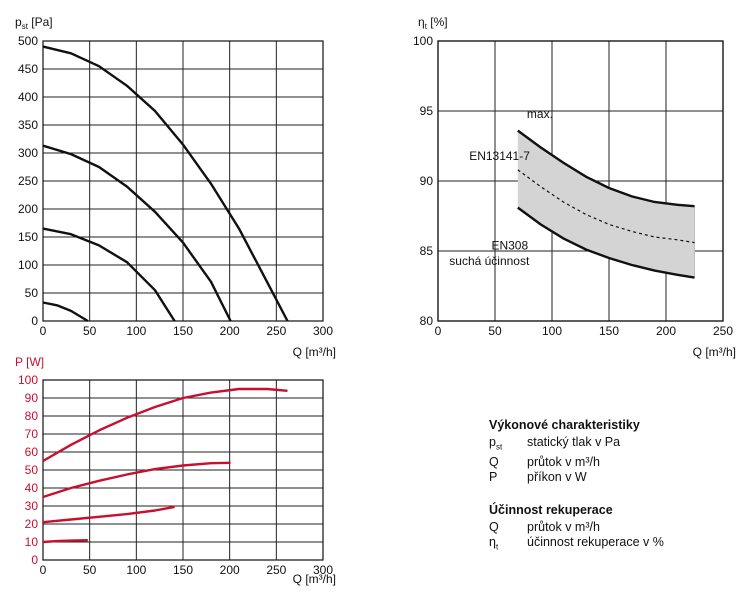  I want to click on y-tick-label: 60, so click(32, 452).